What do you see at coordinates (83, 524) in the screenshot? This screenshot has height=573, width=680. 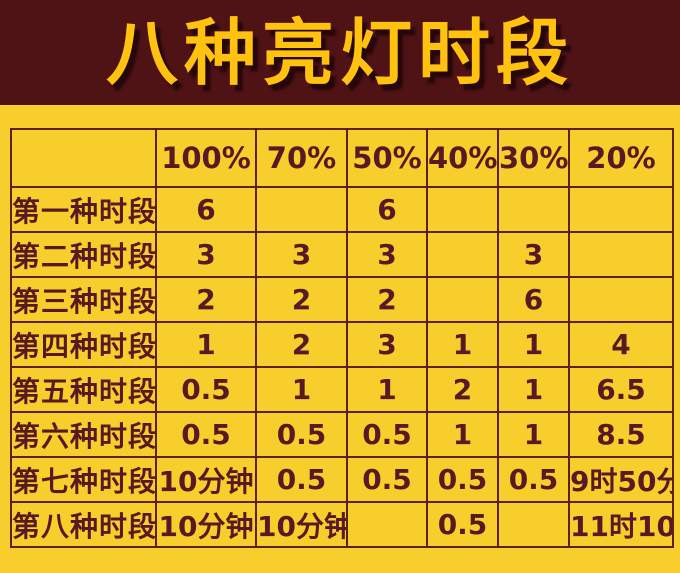 I see `row-label: 第八种时段` at bounding box center [83, 524].